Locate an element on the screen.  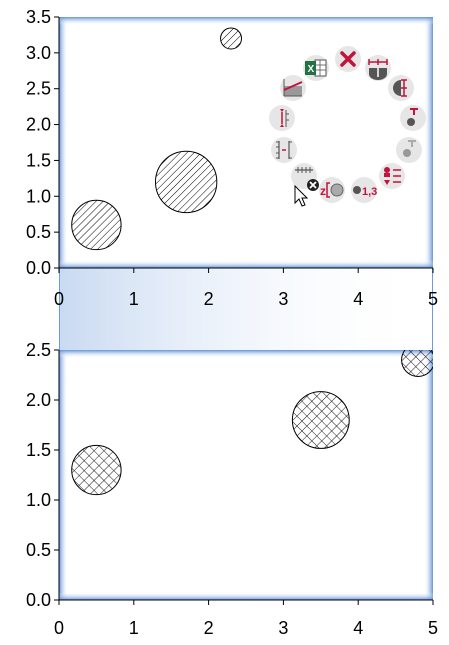
top-y-tick-label: 2.0 is located at coordinates (38, 125).